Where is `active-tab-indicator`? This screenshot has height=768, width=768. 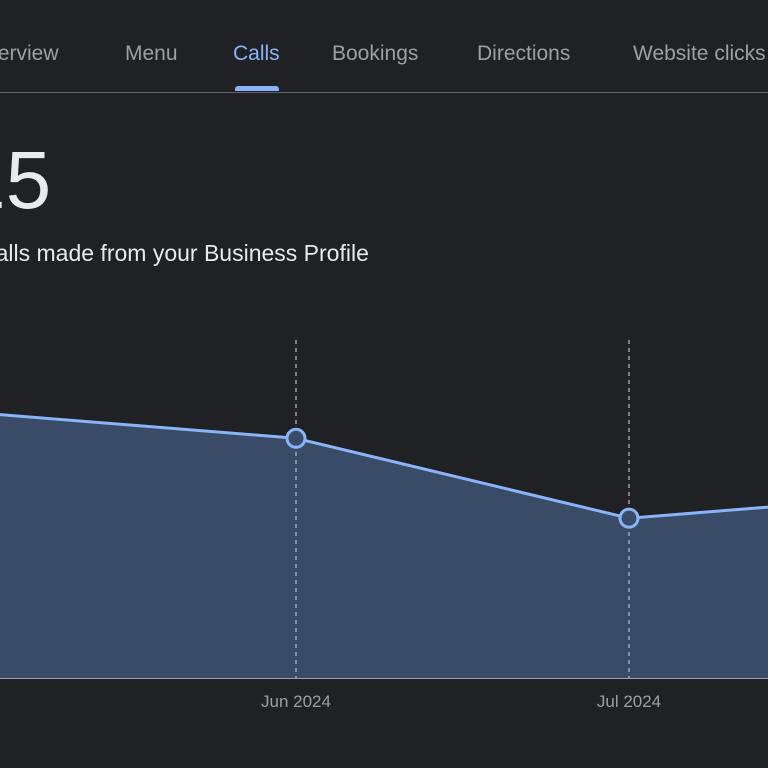
active-tab-indicator is located at coordinates (257, 88).